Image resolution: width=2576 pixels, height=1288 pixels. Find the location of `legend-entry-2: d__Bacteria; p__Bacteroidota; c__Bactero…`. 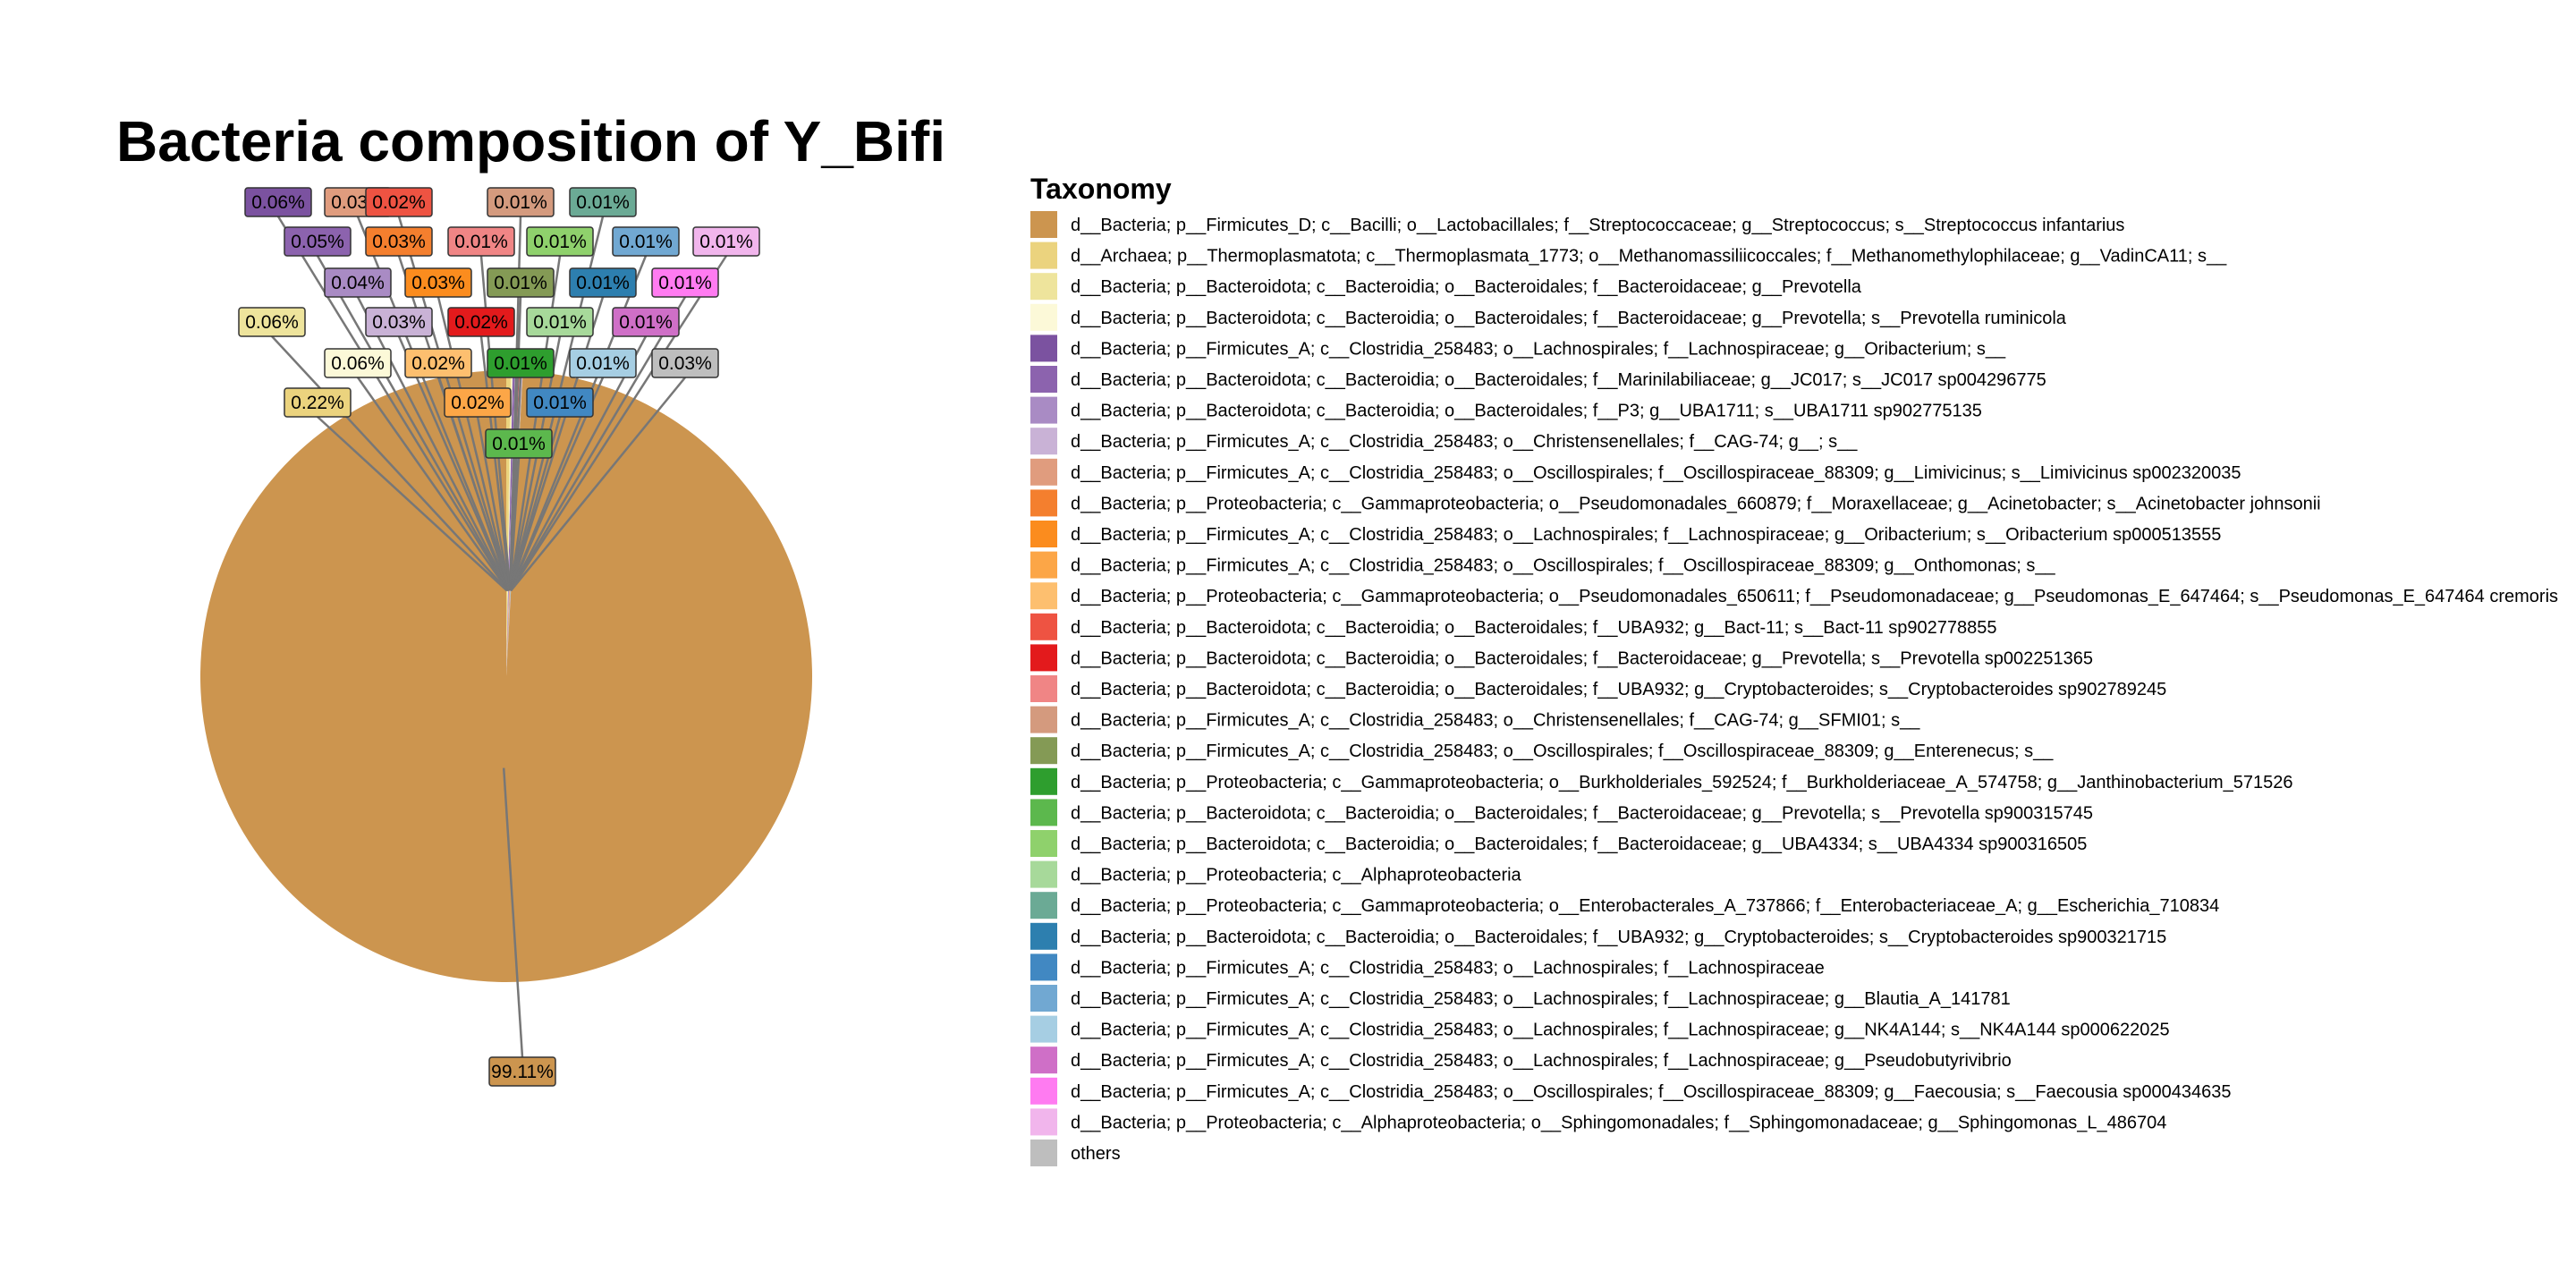

legend-entry-2: d__Bacteria; p__Bacteroidota; c__Bactero… is located at coordinates (1466, 287).